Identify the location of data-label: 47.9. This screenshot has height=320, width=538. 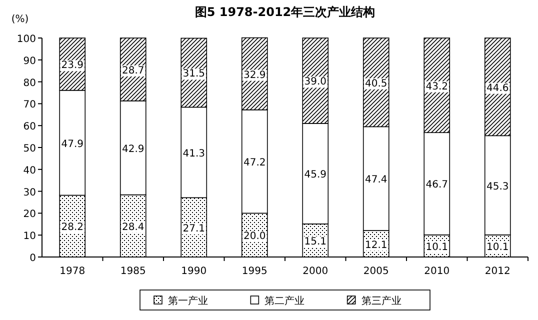
(72, 144).